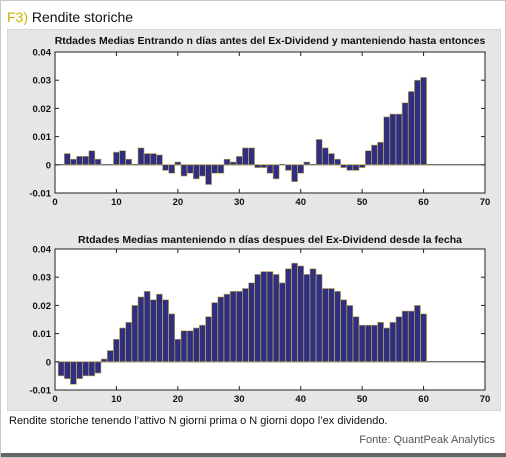 The width and height of the screenshot is (506, 458). I want to click on x-tick-label: 30, so click(239, 399).